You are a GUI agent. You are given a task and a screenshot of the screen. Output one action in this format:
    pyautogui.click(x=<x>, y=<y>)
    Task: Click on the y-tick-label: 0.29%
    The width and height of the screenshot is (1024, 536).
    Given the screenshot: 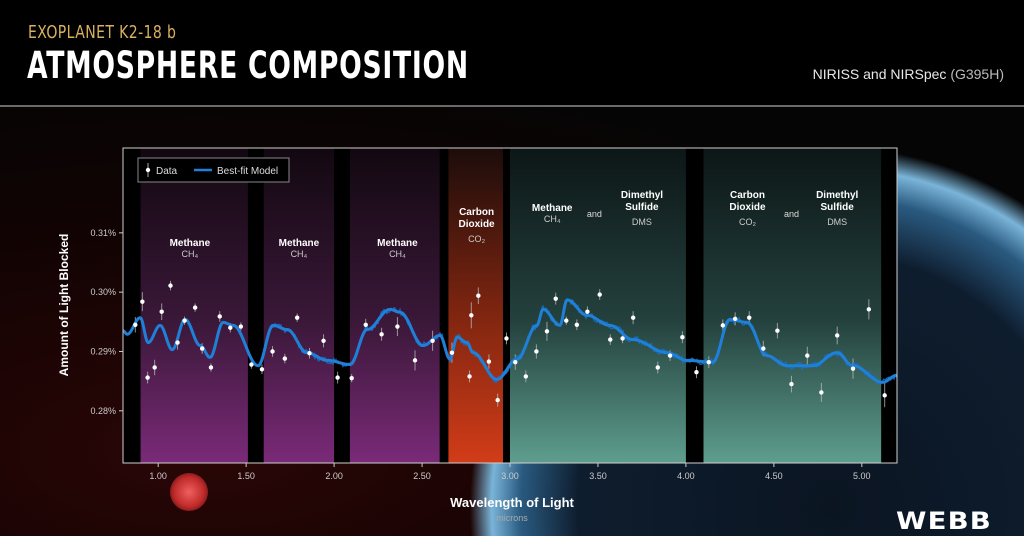 What is the action you would take?
    pyautogui.click(x=103, y=351)
    